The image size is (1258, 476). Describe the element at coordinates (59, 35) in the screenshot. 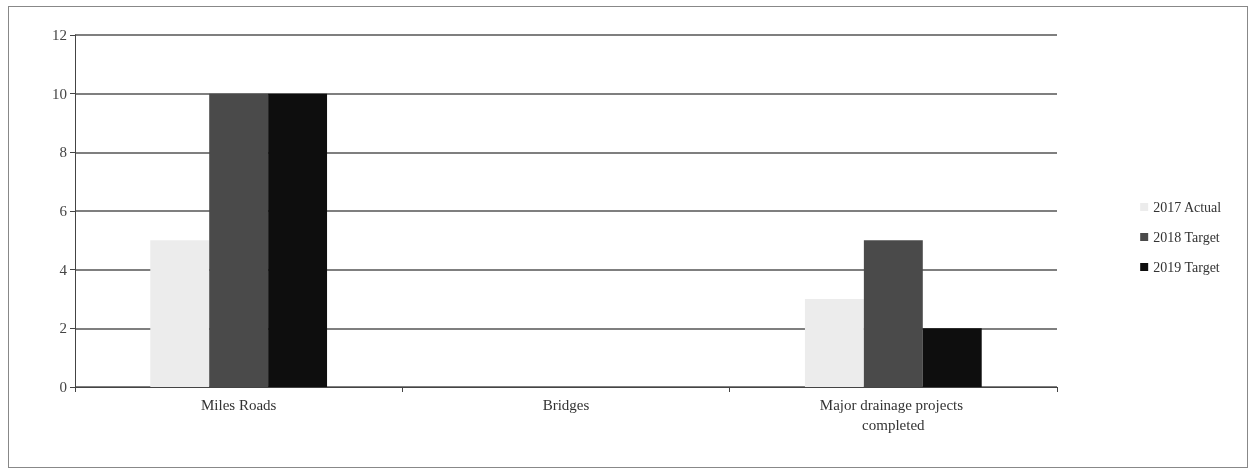

I see `y-tick-label: 12` at that location.